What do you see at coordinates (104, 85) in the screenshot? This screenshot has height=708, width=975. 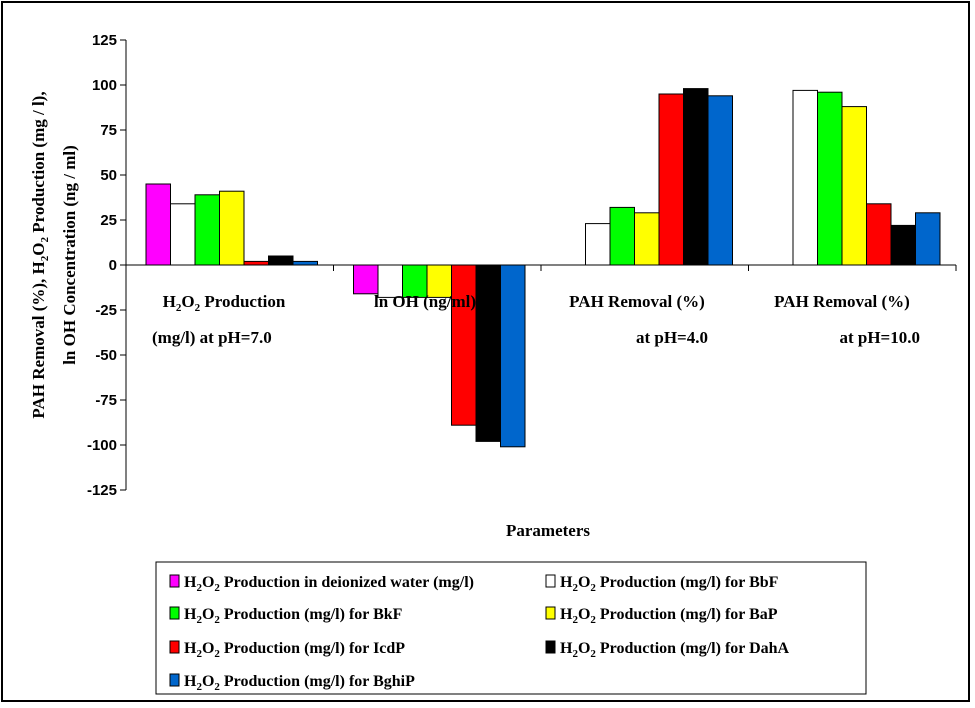 I see `y-tick-label: 100` at bounding box center [104, 85].